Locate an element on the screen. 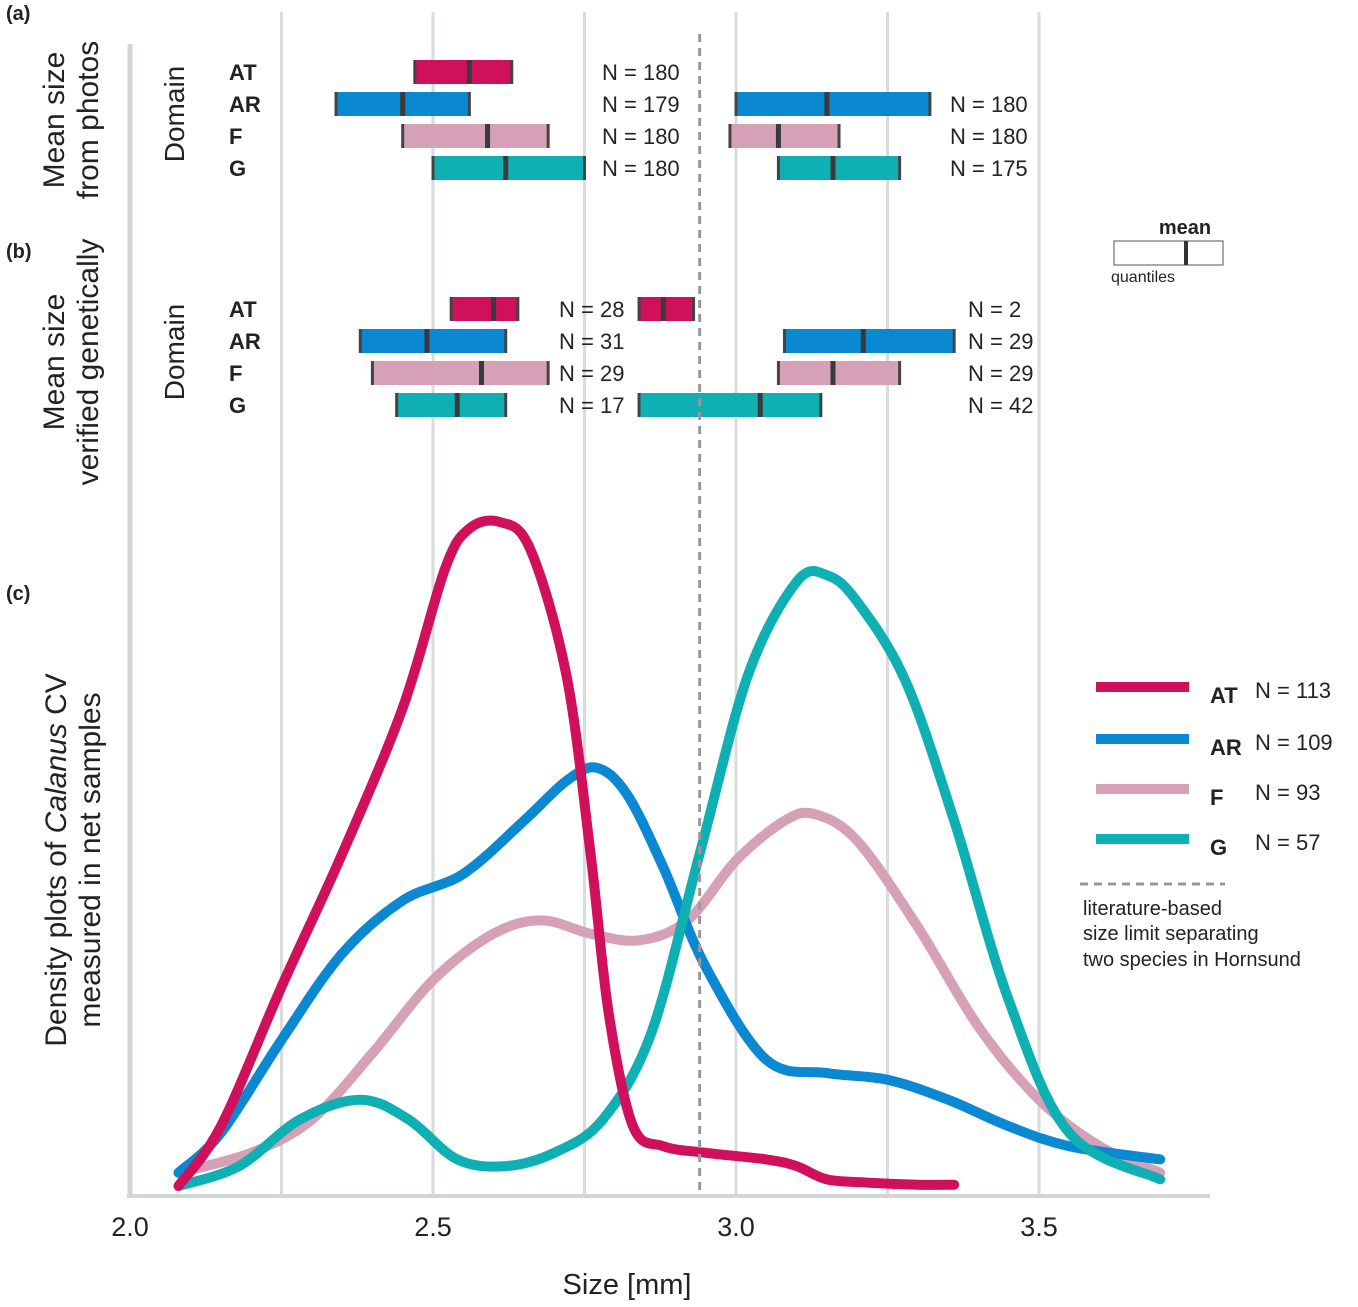  panel-c-title-line2: measured in net samples is located at coordinates (90, 859).